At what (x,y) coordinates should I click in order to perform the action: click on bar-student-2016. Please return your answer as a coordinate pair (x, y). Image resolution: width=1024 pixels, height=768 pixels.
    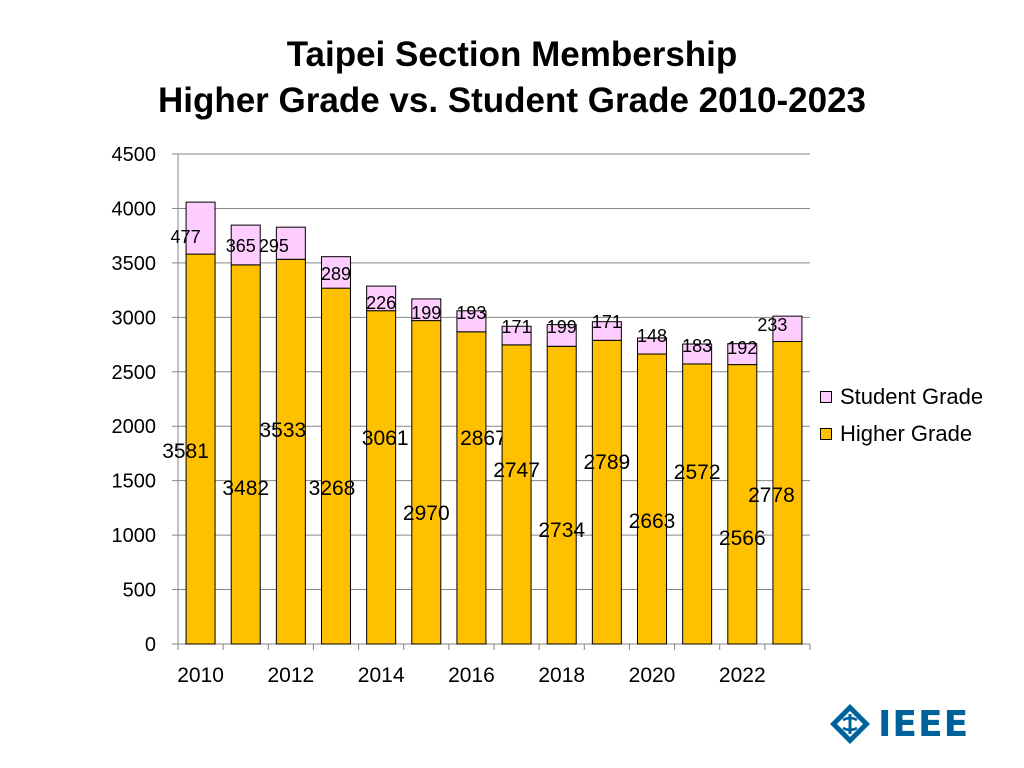
    Looking at the image, I should click on (471, 321).